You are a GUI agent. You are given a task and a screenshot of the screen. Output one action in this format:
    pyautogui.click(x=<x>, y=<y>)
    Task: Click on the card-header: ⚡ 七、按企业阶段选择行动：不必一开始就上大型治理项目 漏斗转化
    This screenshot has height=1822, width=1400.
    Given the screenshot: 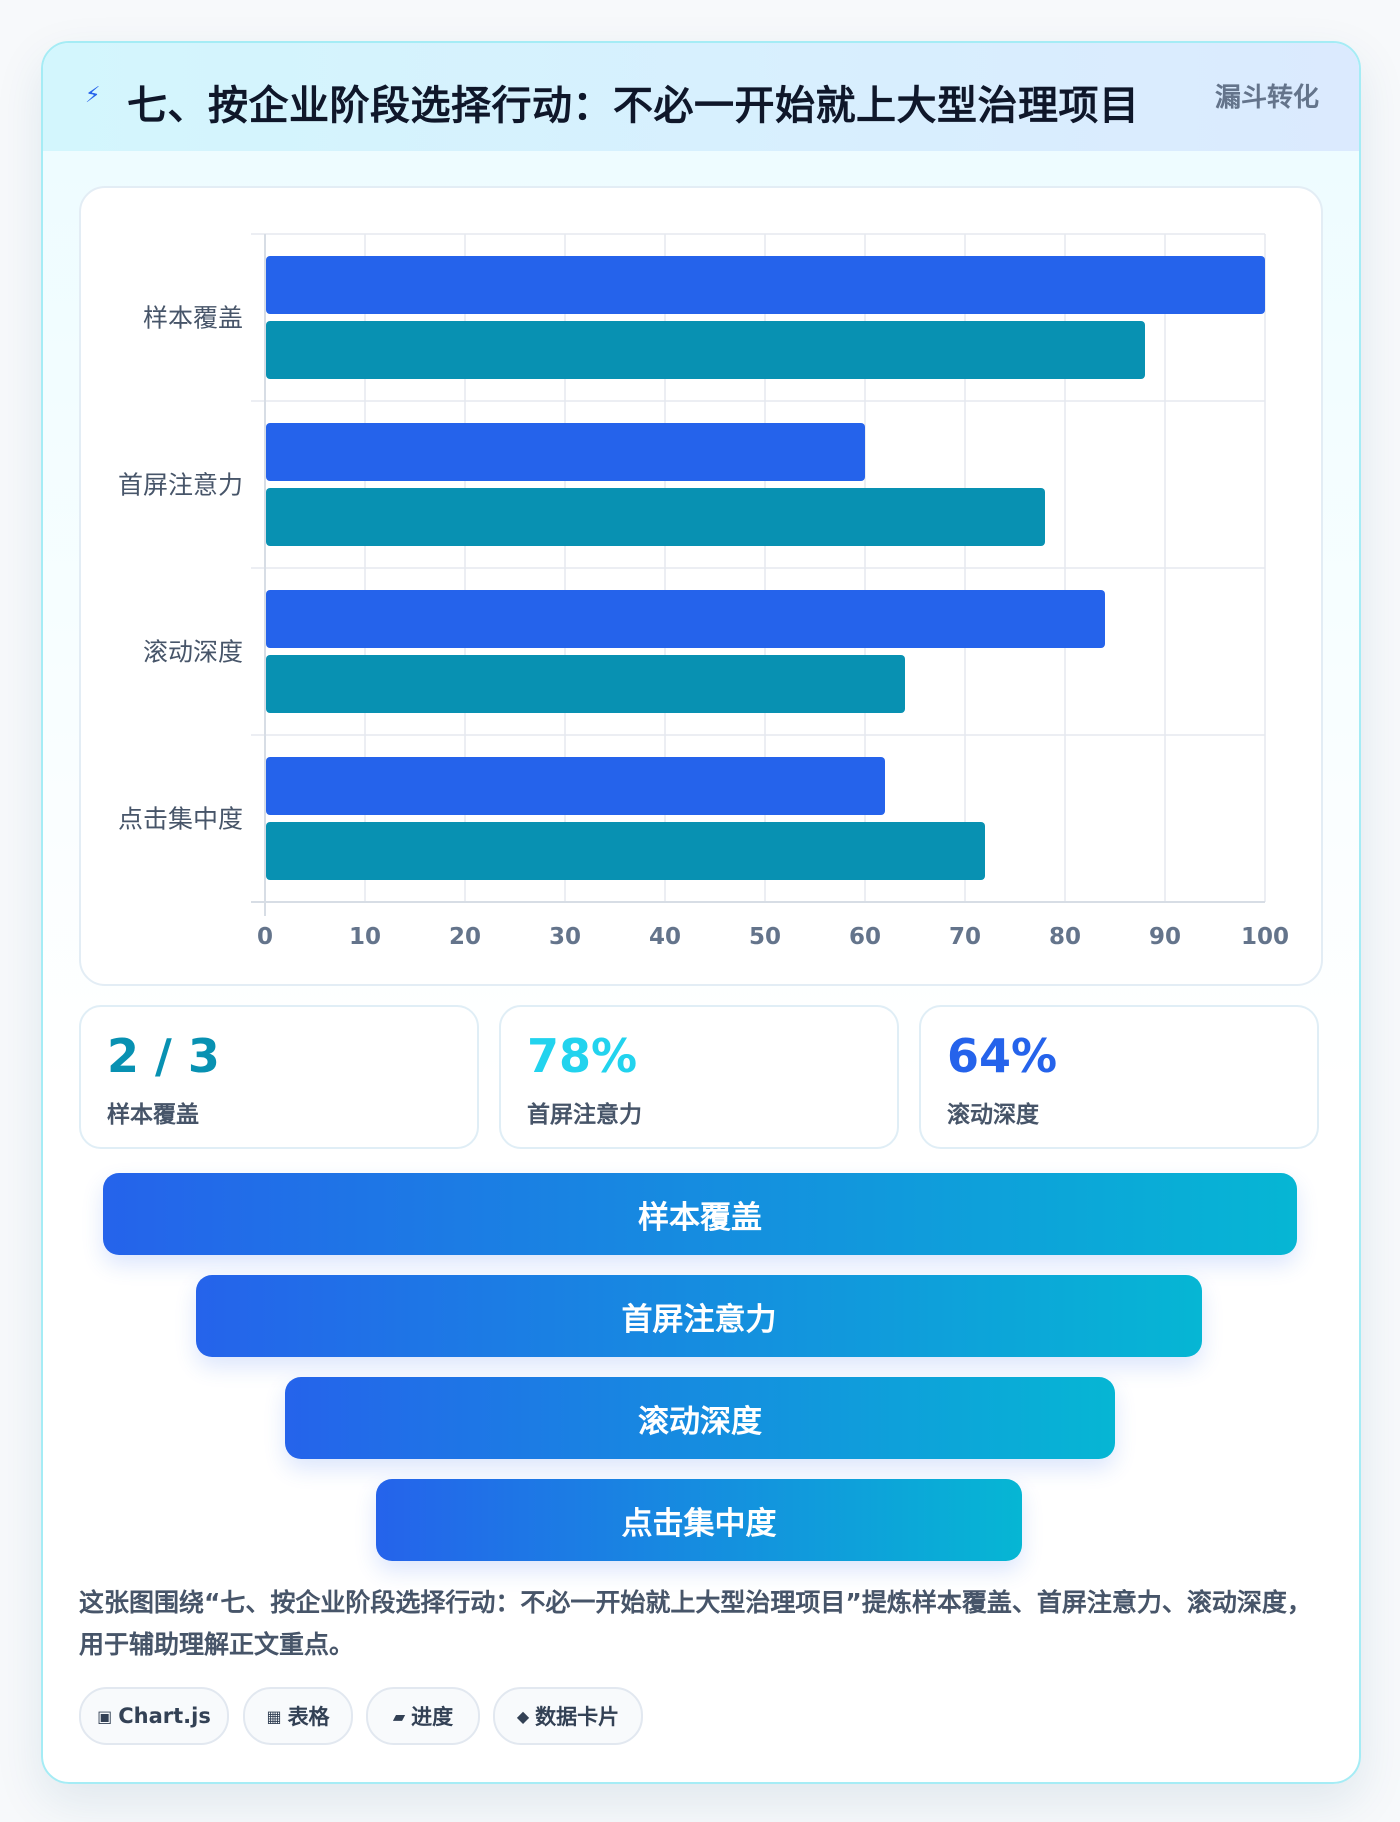 What is the action you would take?
    pyautogui.click(x=701, y=97)
    